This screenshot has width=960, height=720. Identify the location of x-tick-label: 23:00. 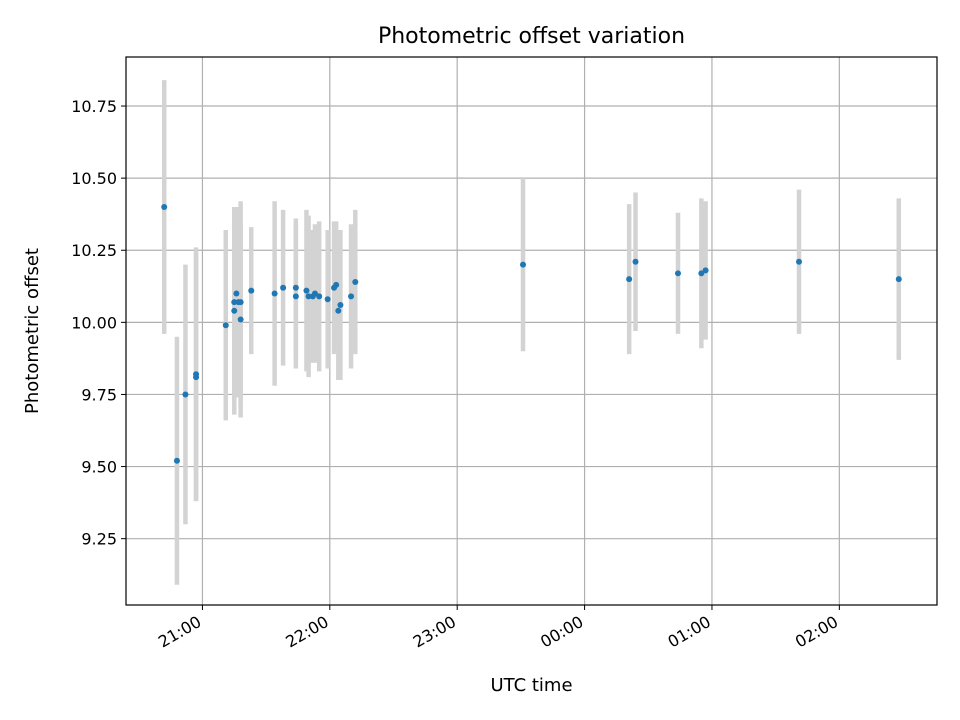
(434, 632).